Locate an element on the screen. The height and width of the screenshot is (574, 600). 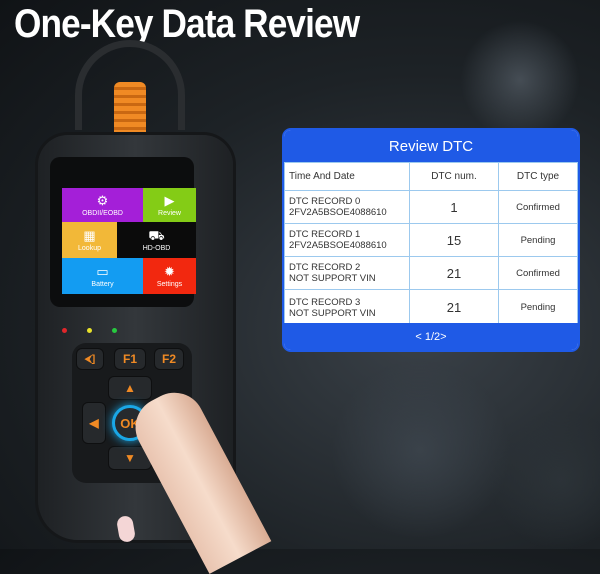
cable is located at coordinates (130, 85).